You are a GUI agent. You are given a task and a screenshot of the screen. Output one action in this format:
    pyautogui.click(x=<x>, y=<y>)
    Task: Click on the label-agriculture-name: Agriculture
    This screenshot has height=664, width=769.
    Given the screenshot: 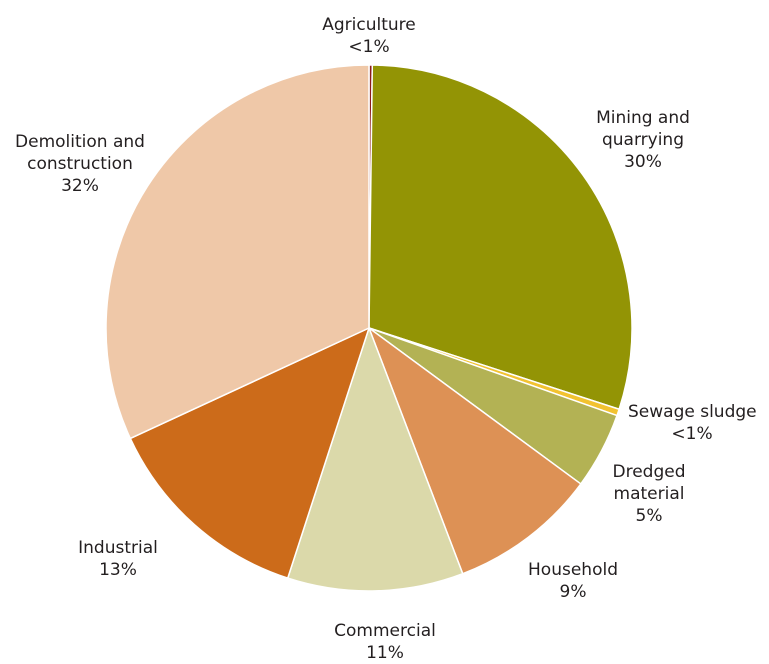 What is the action you would take?
    pyautogui.click(x=369, y=25)
    